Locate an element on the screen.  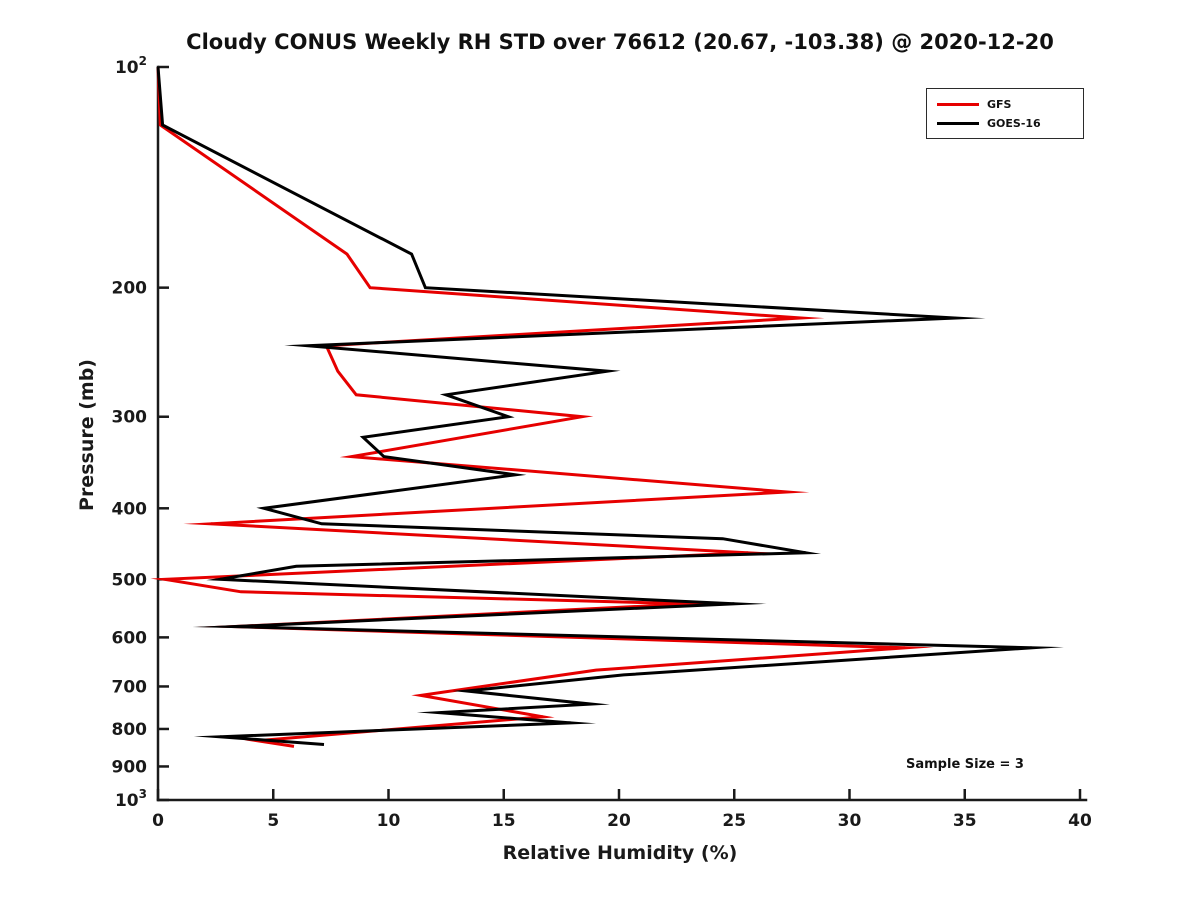
svg-text: 10³ is located at coordinates (131, 799).